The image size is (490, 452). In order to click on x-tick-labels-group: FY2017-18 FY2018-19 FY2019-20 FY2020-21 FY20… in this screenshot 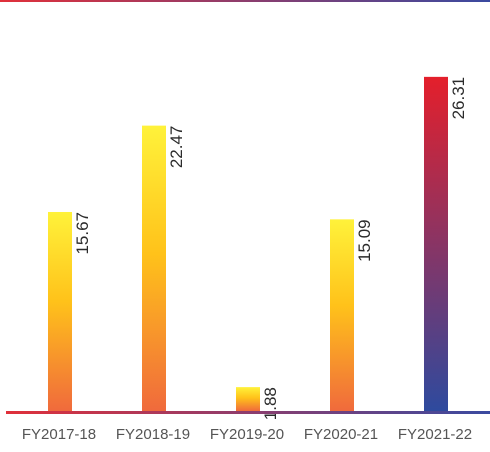, I will do `click(247, 434)`.